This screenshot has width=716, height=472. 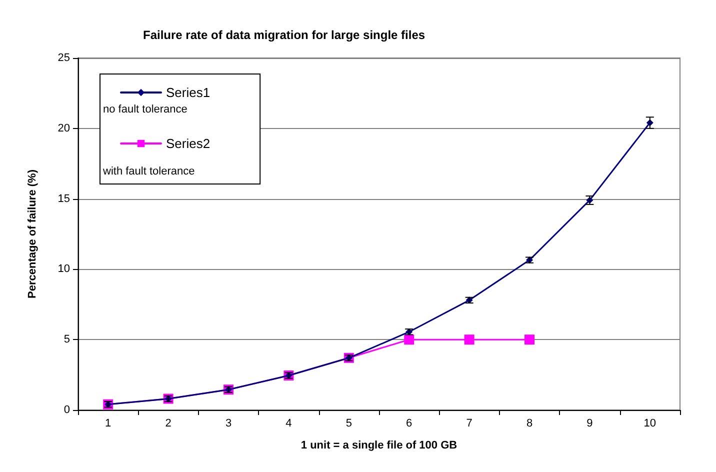 I want to click on x-tick-label: 3, so click(x=228, y=424).